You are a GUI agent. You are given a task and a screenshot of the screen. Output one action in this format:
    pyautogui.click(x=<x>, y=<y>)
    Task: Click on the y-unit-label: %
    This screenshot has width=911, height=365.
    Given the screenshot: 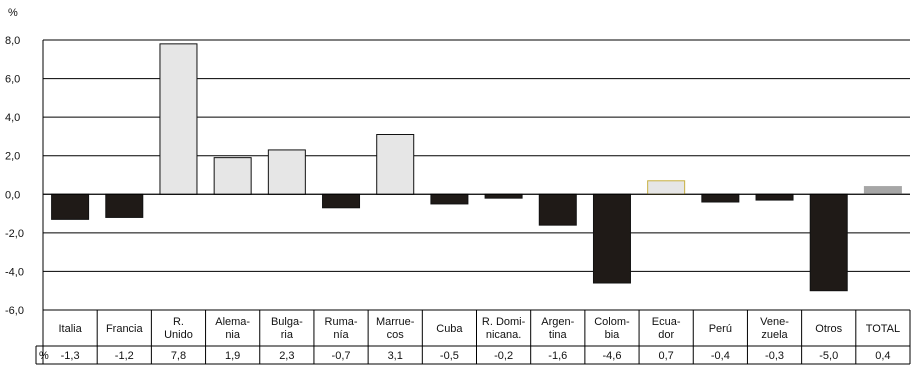 What is the action you would take?
    pyautogui.click(x=13, y=13)
    